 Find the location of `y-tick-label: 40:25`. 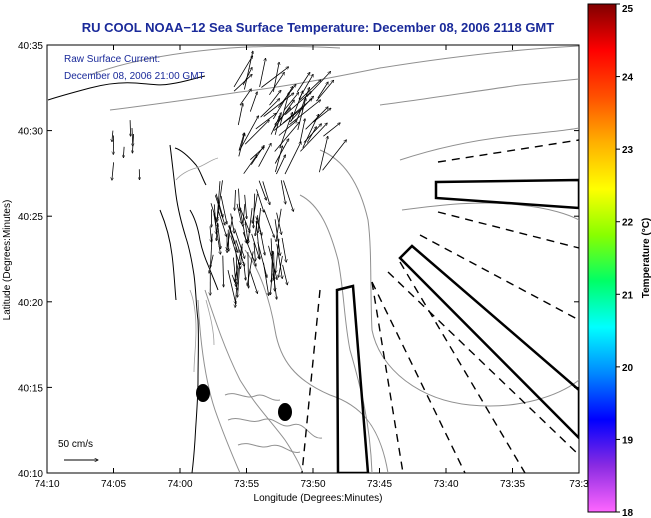

y-tick-label: 40:25 is located at coordinates (30, 217).